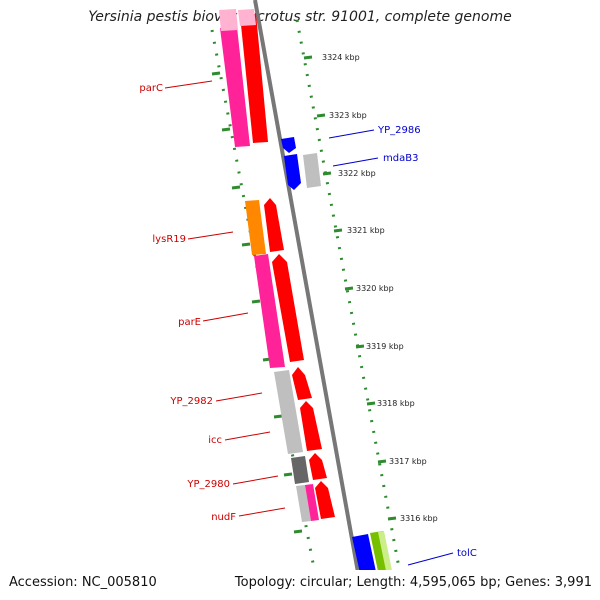  Describe the element at coordinates (215, 440) in the screenshot. I see `label-icc: icc` at that location.